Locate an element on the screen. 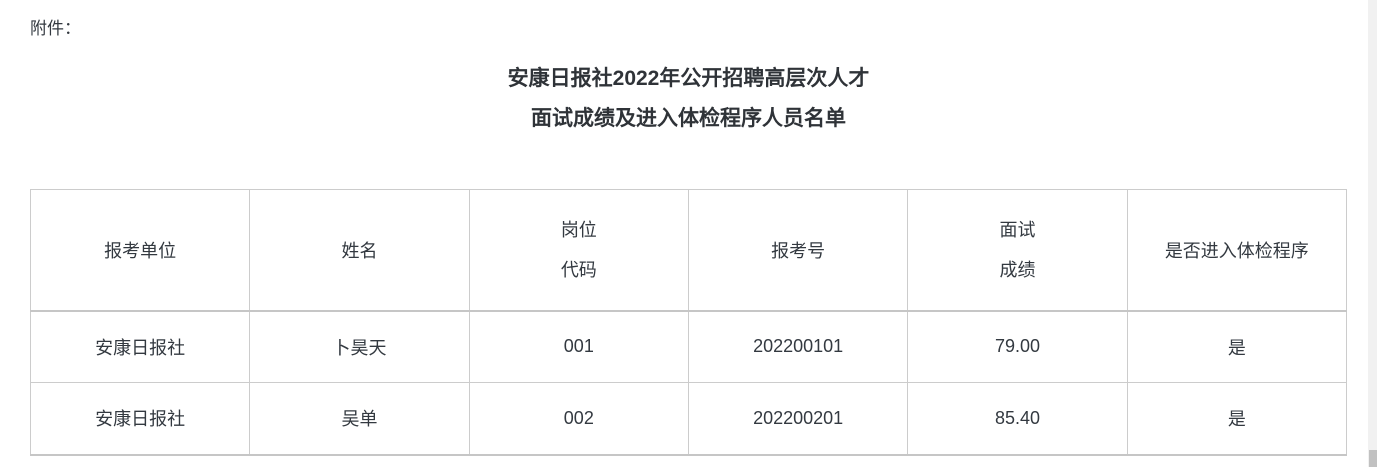 The image size is (1377, 467). col-header-post-code-line1: 岗位 is located at coordinates (578, 229).